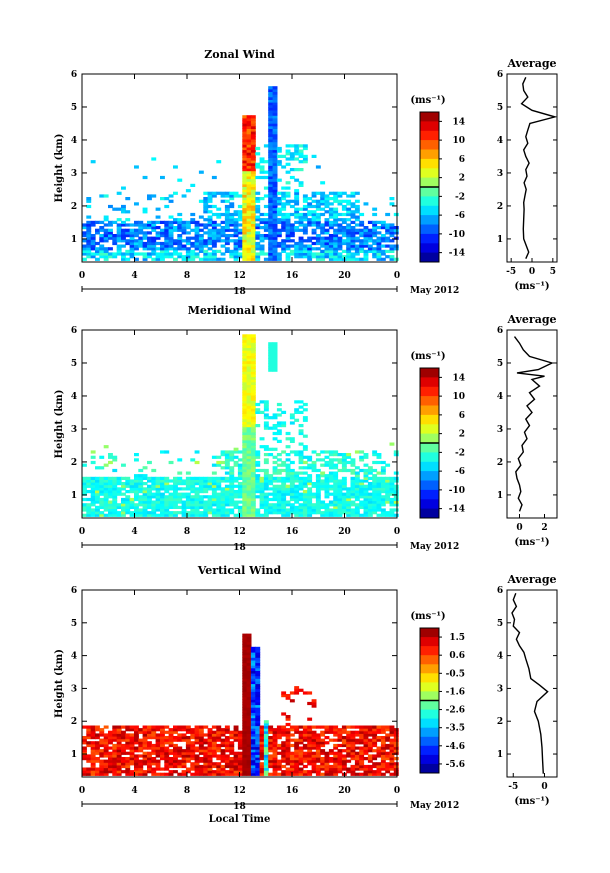  I want to click on colorbar-segment, so click(429, 732).